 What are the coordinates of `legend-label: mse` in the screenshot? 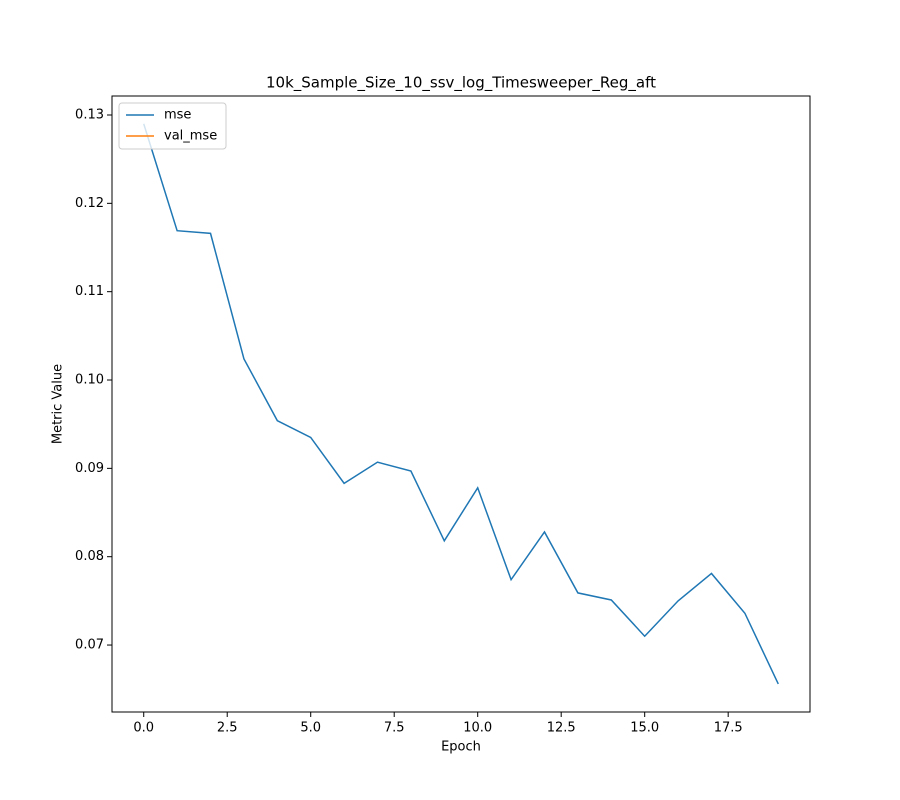 It's located at (177, 115).